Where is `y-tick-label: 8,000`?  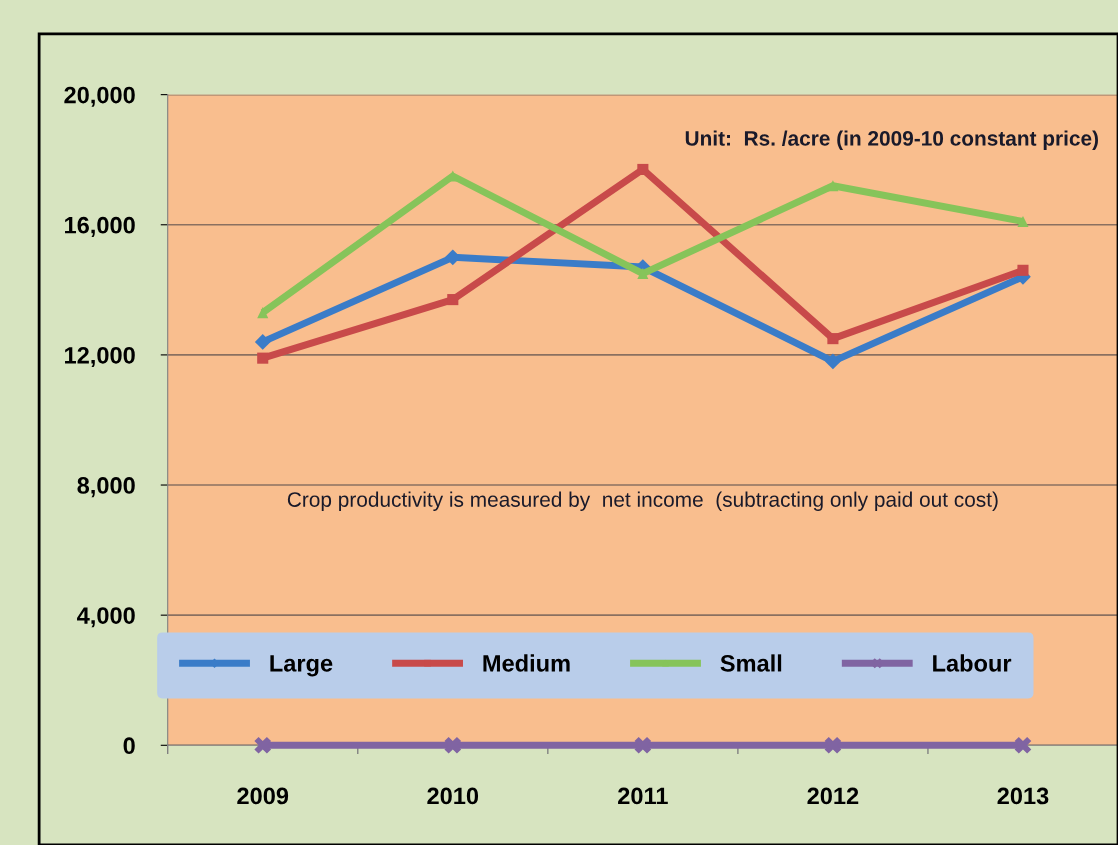 y-tick-label: 8,000 is located at coordinates (106, 487).